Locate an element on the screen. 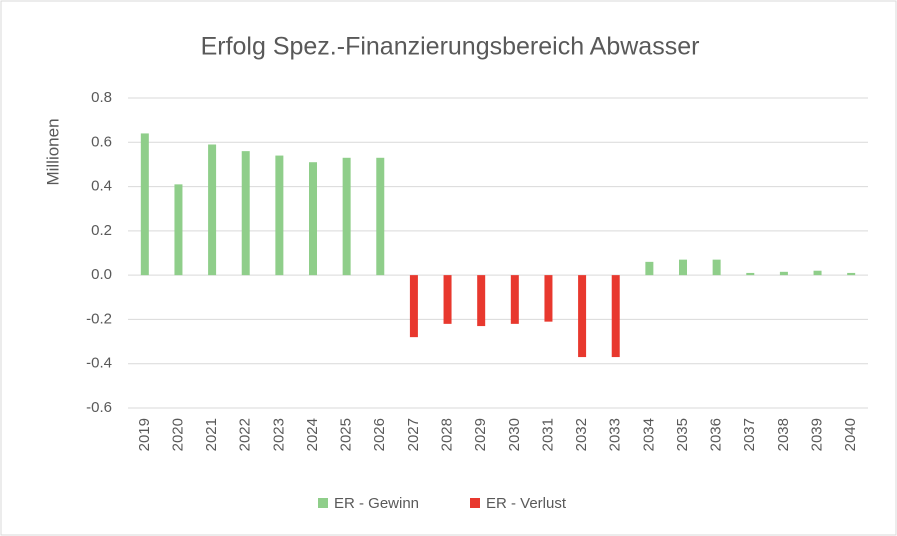 The height and width of the screenshot is (536, 897). x-tick-label: 2028 is located at coordinates (447, 434).